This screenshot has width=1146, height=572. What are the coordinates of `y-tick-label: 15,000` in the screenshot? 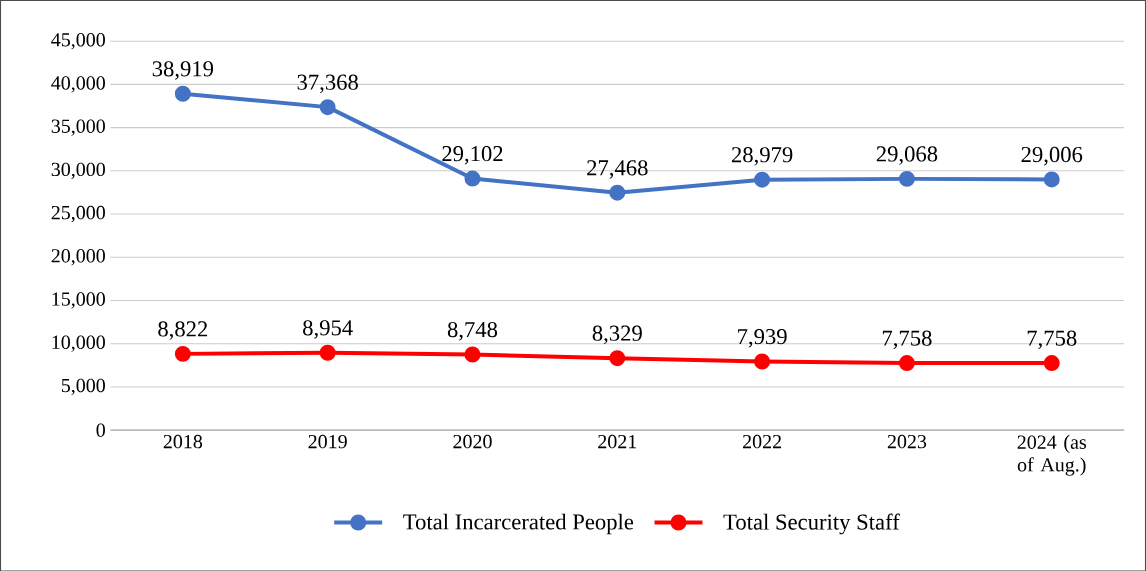 It's located at (78, 300).